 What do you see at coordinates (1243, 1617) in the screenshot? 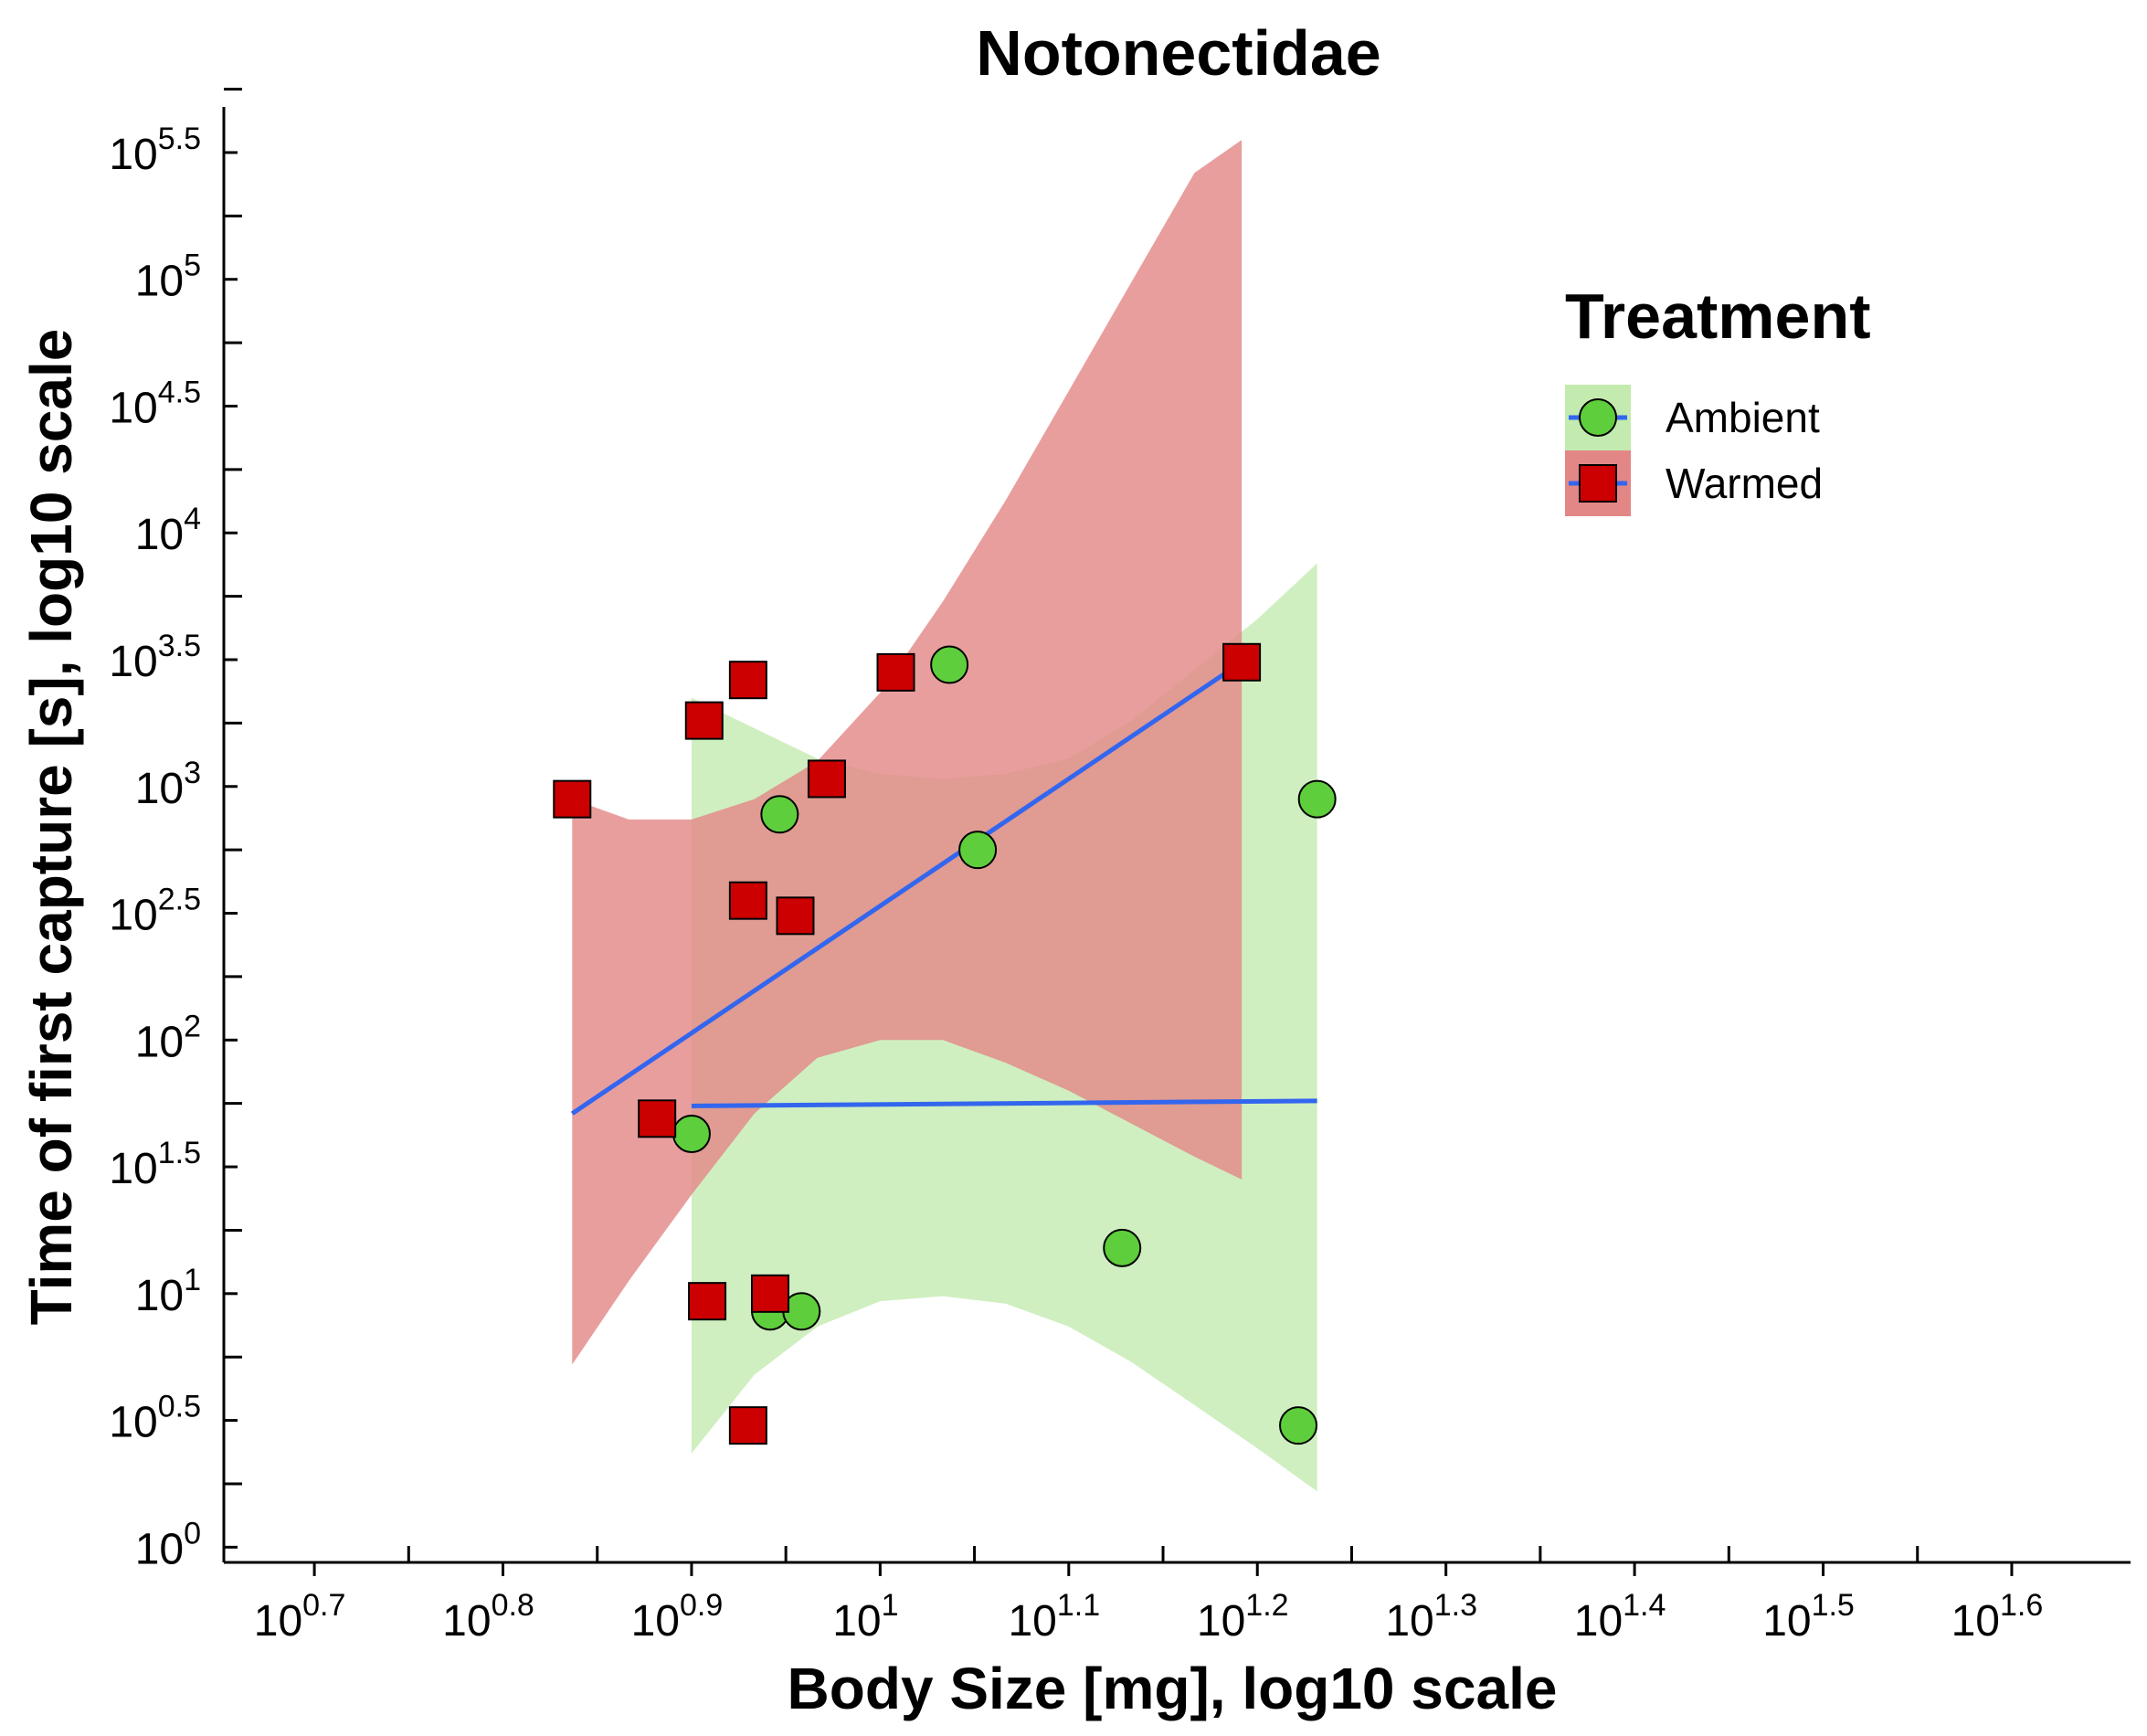
I see `x-tick-label: 101.2` at bounding box center [1243, 1617].